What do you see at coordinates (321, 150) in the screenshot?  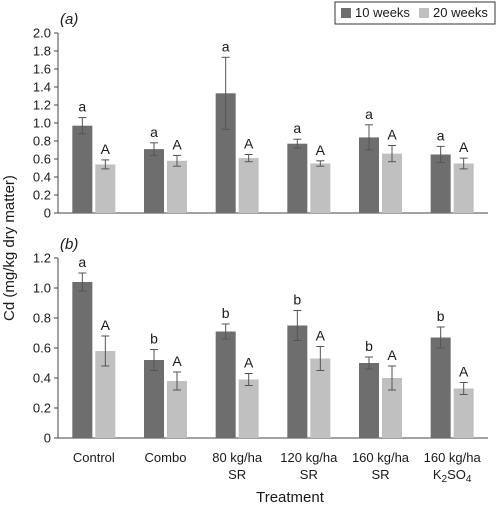 I see `panel-a-20-weeks-120-kg-ha-sr-significance-label: A` at bounding box center [321, 150].